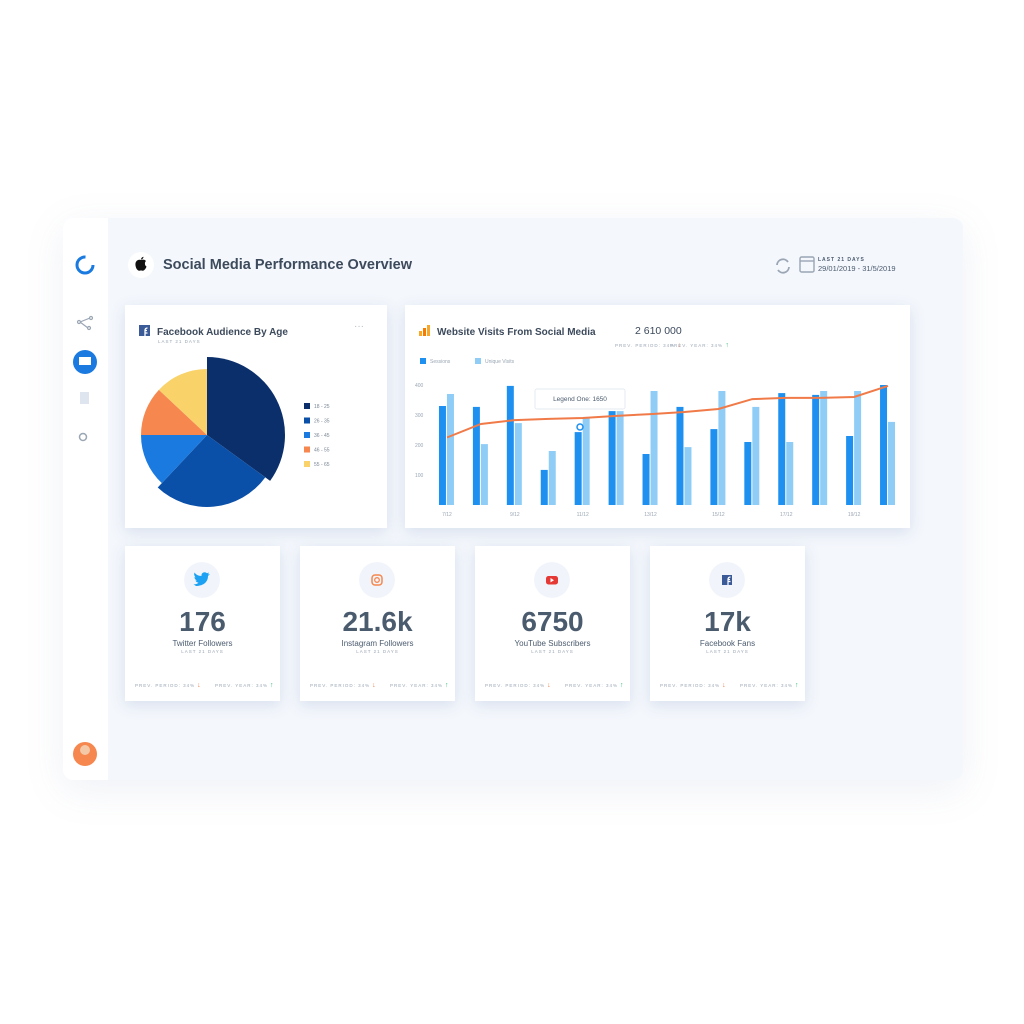 Image resolution: width=1024 pixels, height=1024 pixels. What do you see at coordinates (85, 750) in the screenshot?
I see `avatar-face` at bounding box center [85, 750].